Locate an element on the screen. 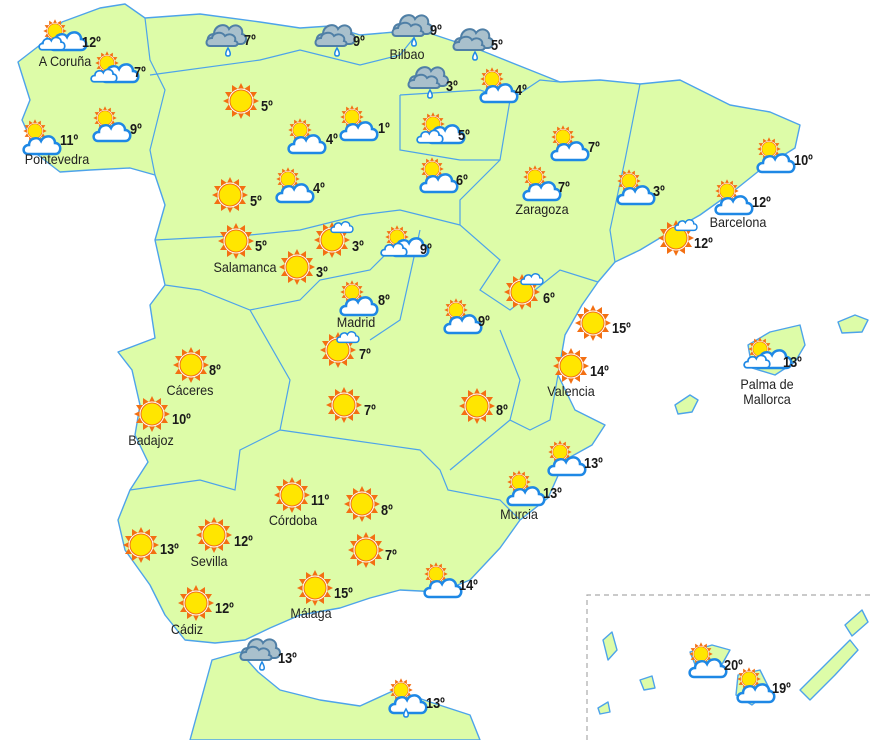  city-label: Madrid is located at coordinates (356, 322).